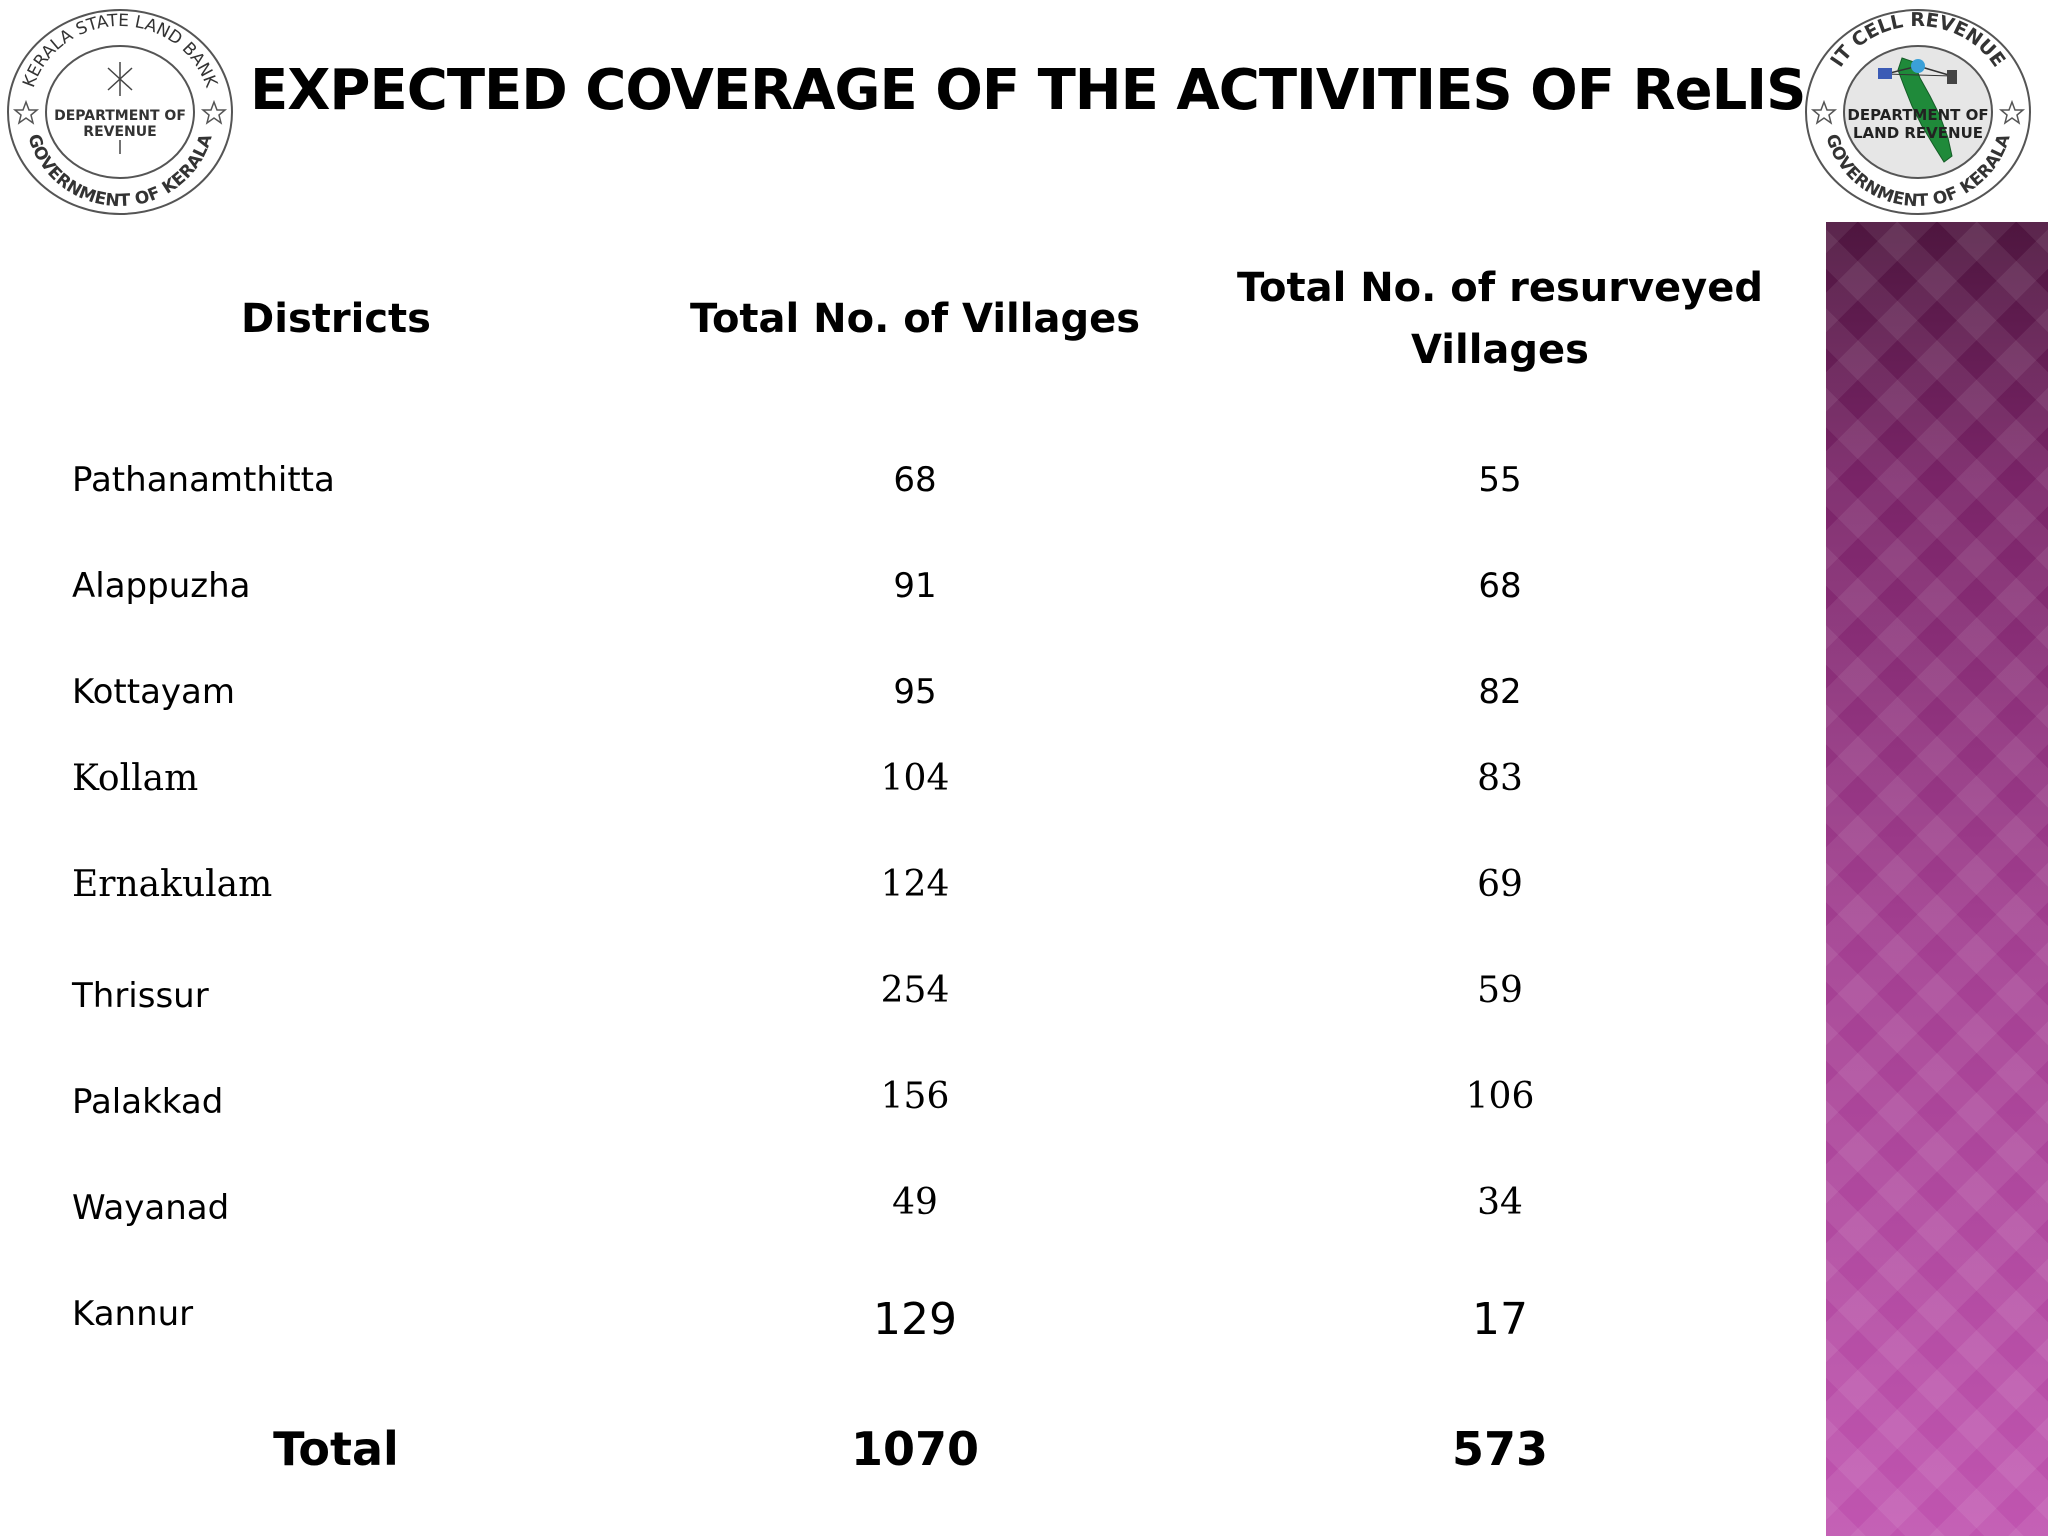 This screenshot has width=2048, height=1536. Describe the element at coordinates (119, 132) in the screenshot. I see `left-seal-center-line2: REVENUE` at that location.